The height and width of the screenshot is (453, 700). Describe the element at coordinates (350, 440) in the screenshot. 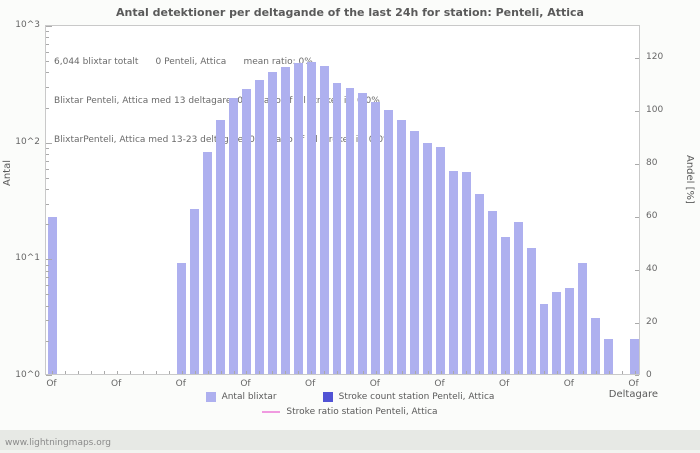

I see `footer-bar: www.lightningmaps.org` at that location.